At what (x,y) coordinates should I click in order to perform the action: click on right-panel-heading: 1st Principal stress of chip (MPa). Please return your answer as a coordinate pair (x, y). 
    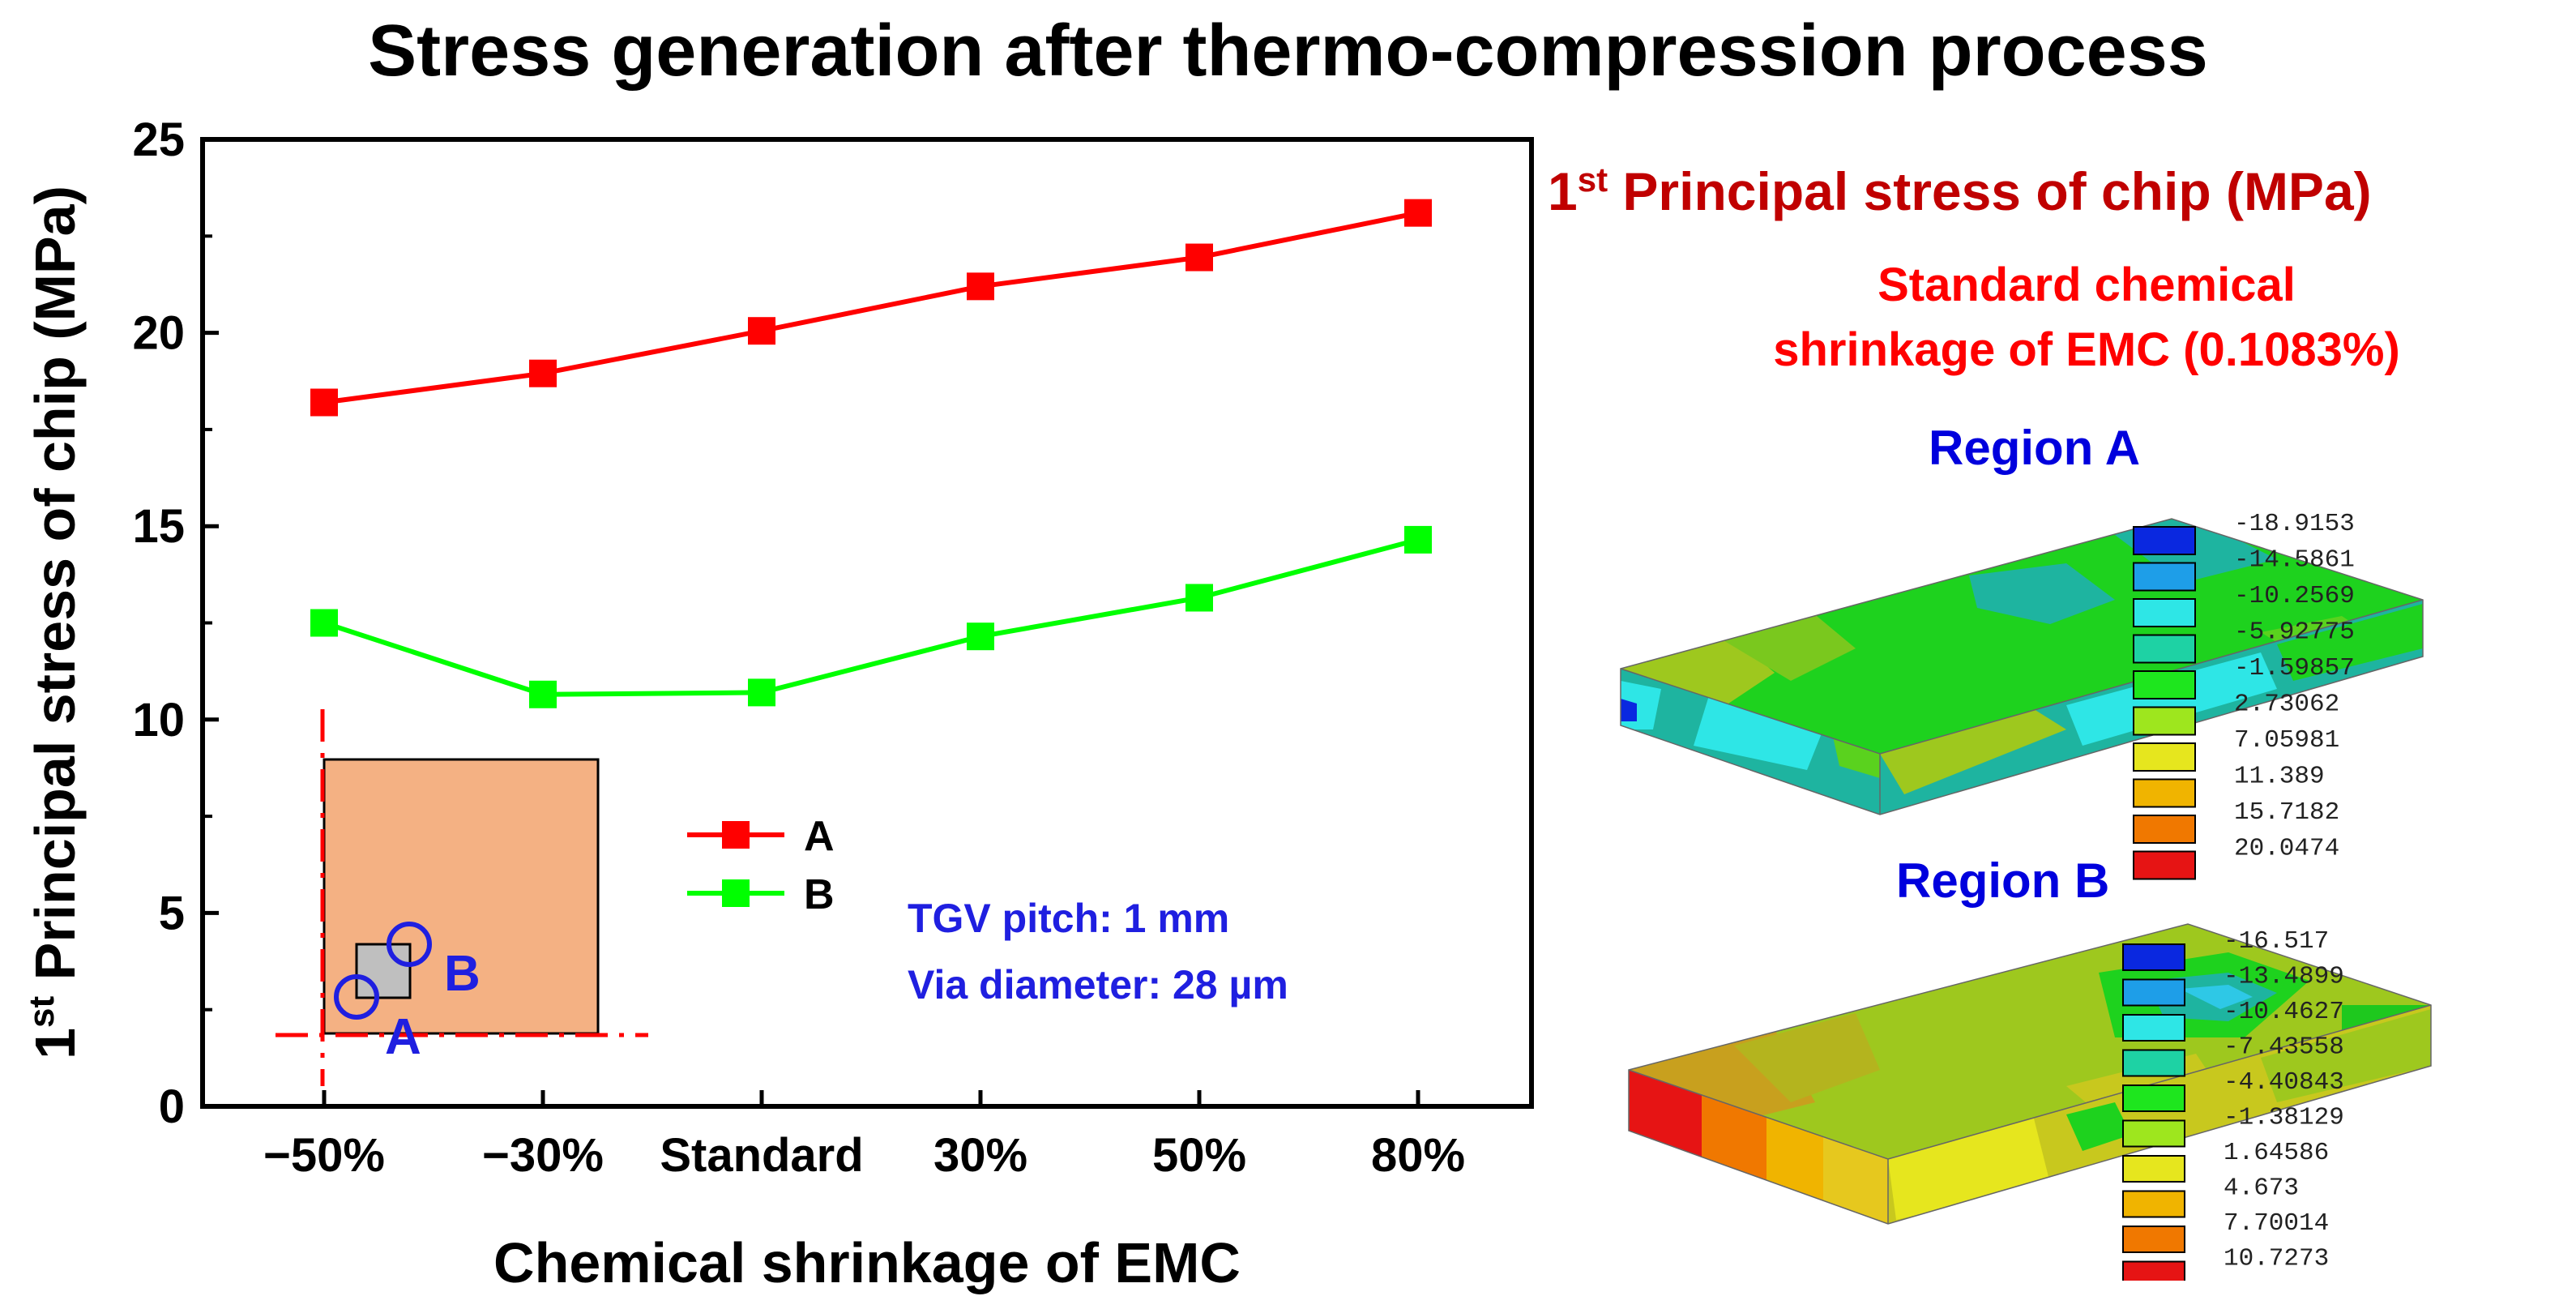
    Looking at the image, I should click on (1960, 191).